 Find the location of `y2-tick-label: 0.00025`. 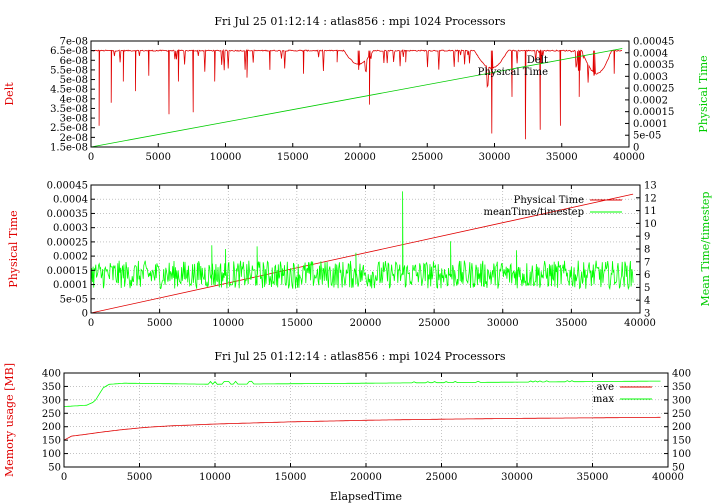

y2-tick-label: 0.00025 is located at coordinates (653, 89).